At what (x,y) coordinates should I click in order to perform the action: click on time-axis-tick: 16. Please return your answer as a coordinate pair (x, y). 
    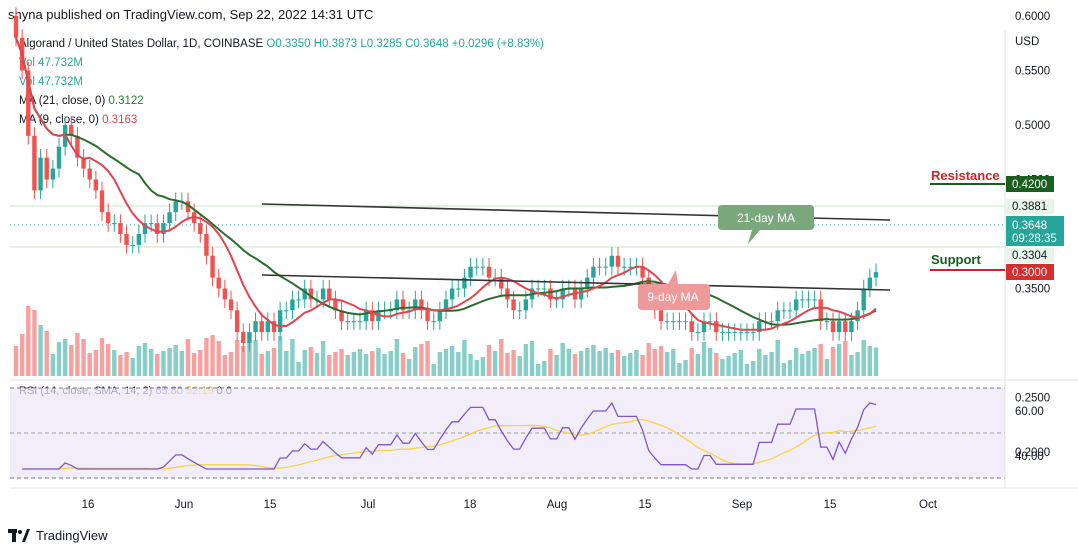
    Looking at the image, I should click on (88, 505).